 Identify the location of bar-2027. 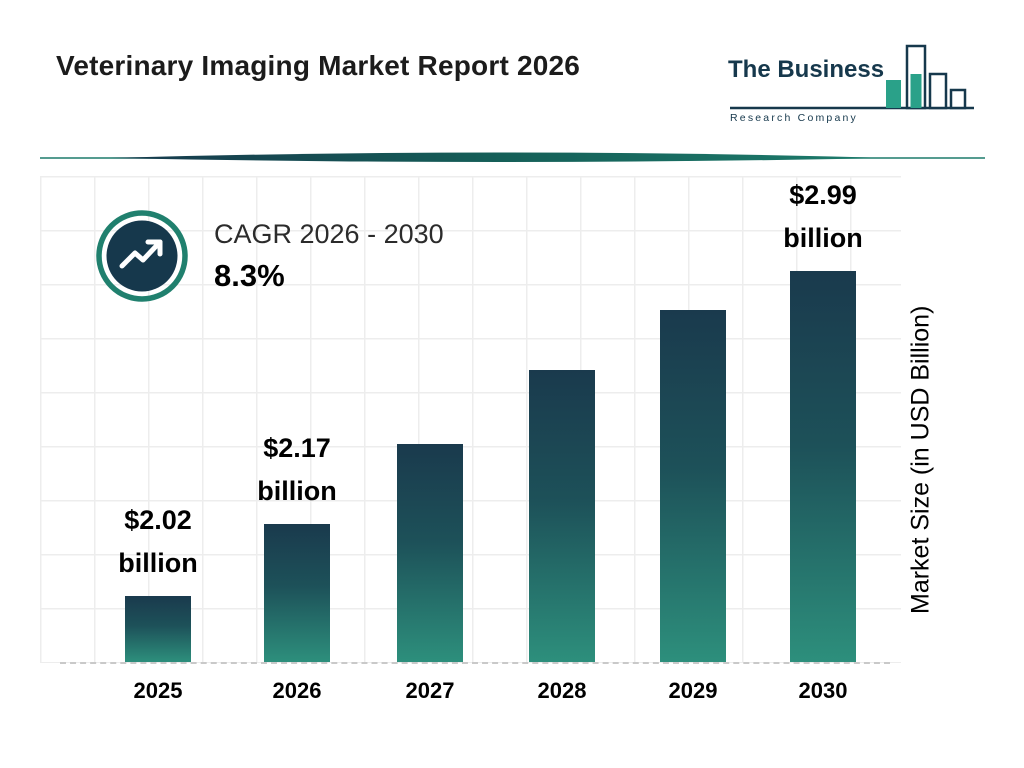
(430, 553).